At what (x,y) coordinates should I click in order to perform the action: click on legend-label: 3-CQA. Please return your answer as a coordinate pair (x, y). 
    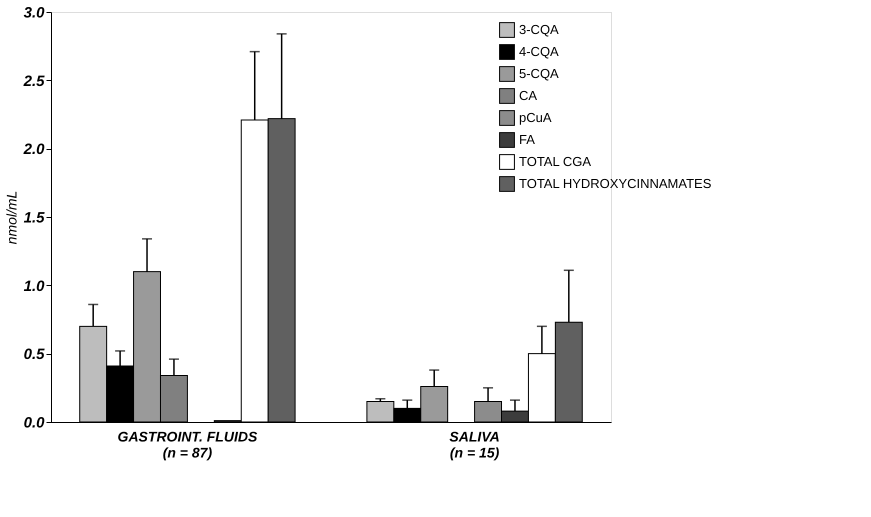
    Looking at the image, I should click on (539, 29).